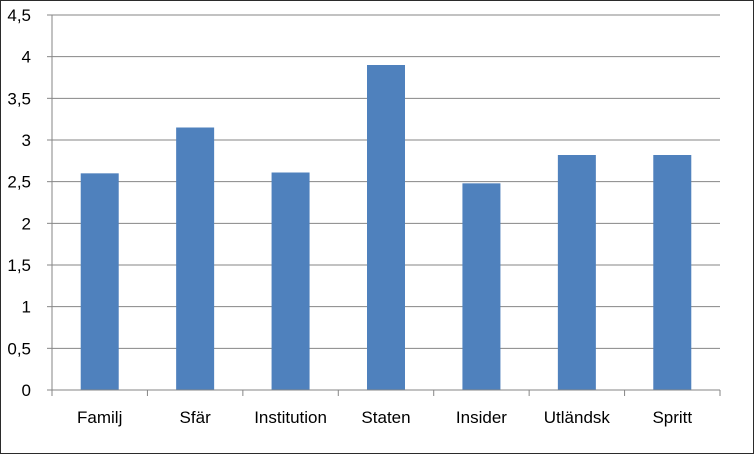 The image size is (756, 456). I want to click on x-category-label: Staten, so click(385, 417).